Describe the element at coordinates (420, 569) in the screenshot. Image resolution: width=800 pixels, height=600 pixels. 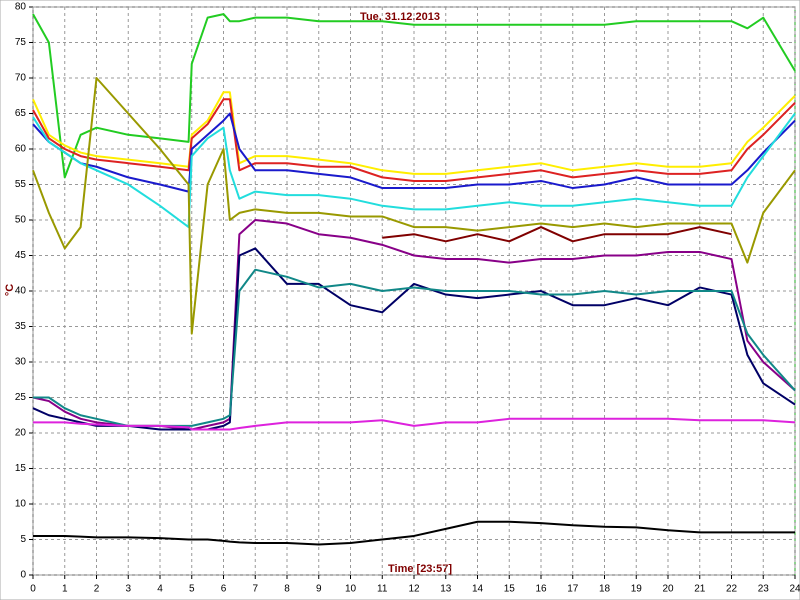
I see `x-axis-label: Time [23:57]` at that location.